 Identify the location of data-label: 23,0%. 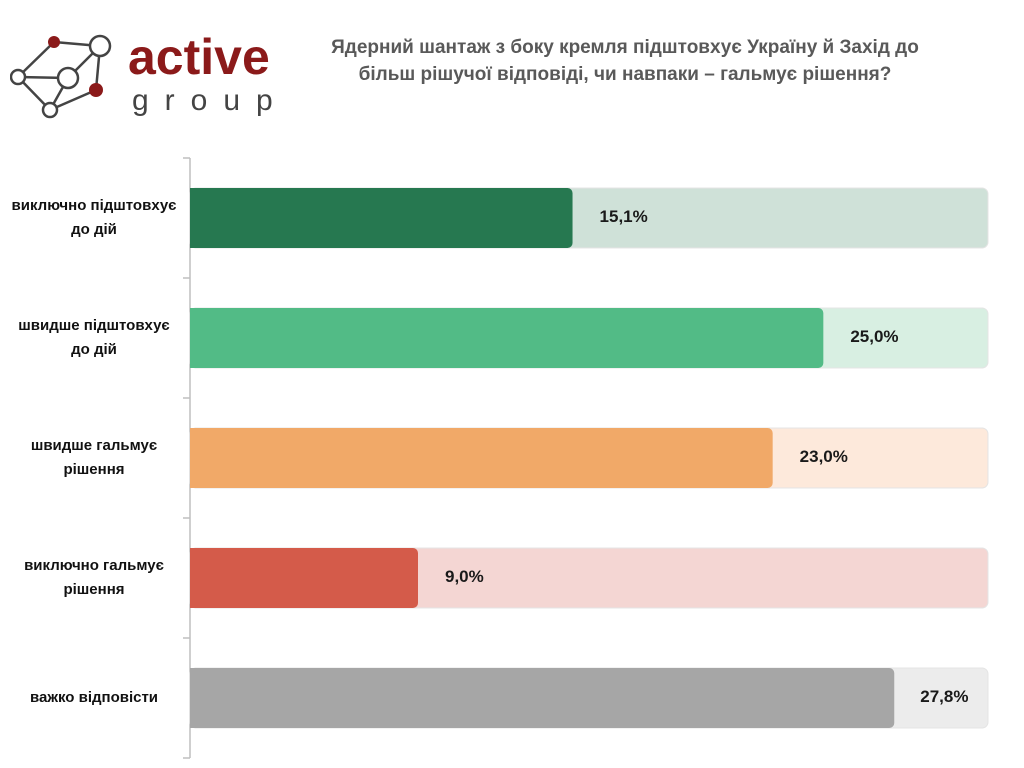
(823, 456).